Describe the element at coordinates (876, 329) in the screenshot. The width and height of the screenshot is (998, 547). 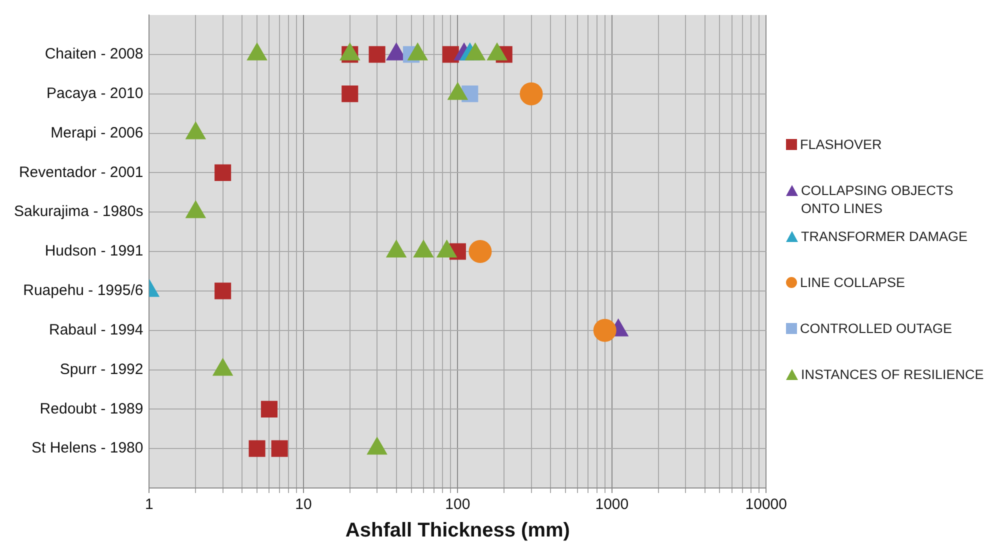
I see `legend-label: CONTROLLED OUTAGE` at that location.